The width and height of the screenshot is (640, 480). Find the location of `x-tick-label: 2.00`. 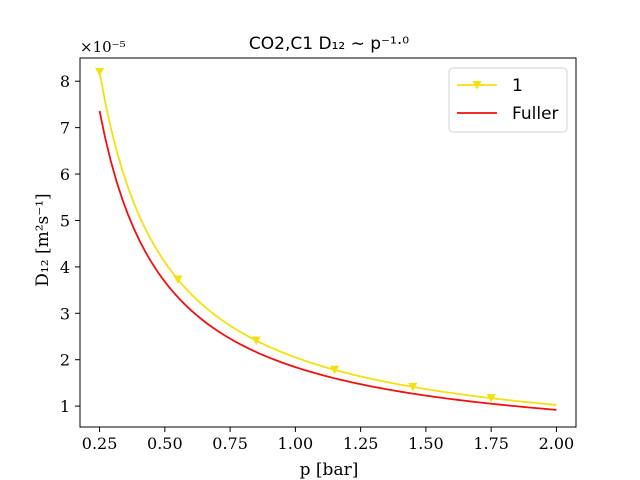

x-tick-label: 2.00 is located at coordinates (557, 443).